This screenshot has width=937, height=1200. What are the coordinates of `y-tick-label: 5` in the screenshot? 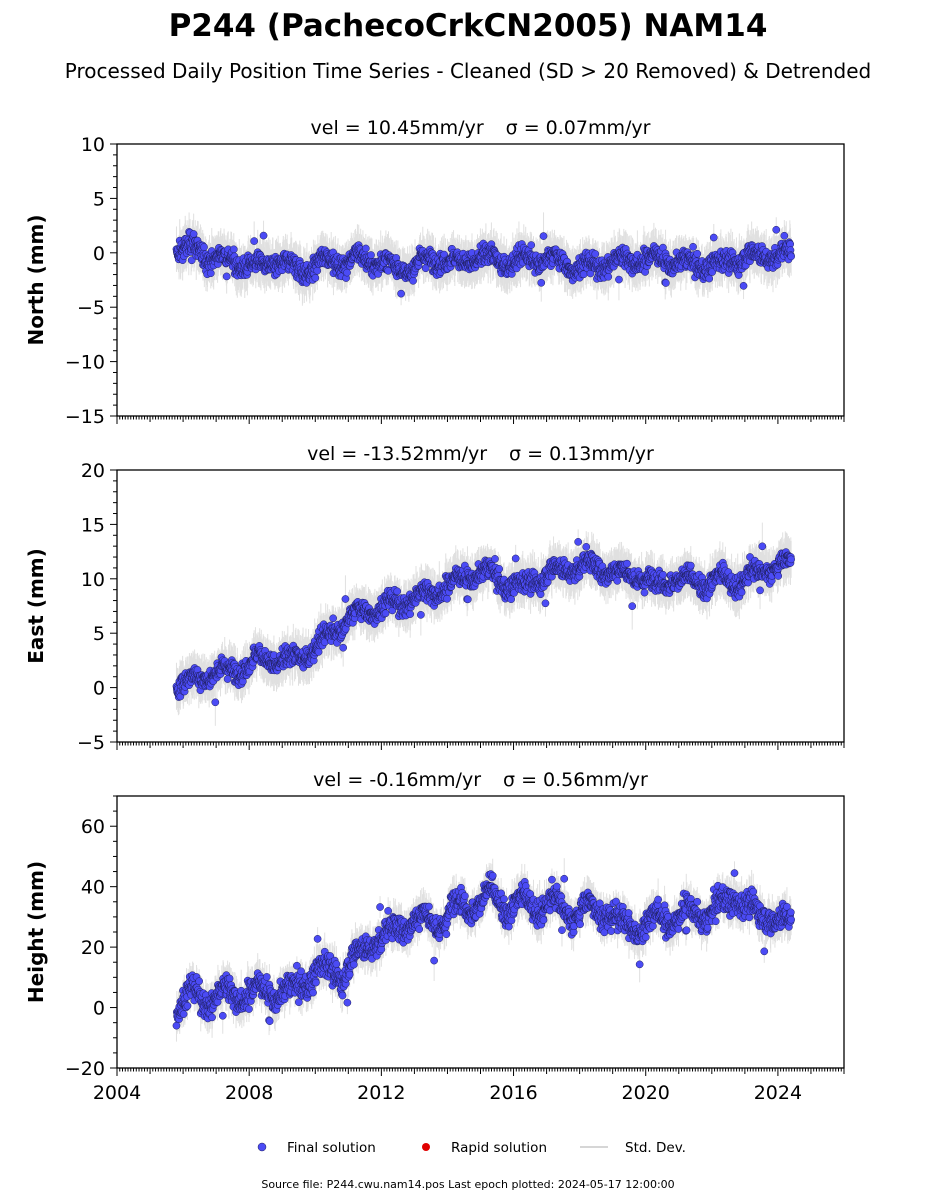 It's located at (99, 199).